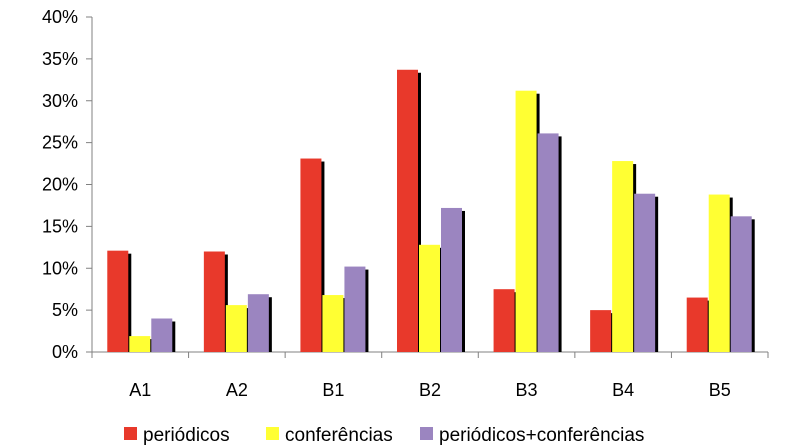 The width and height of the screenshot is (786, 446). What do you see at coordinates (60, 17) in the screenshot?
I see `y-tick-label: 40%` at bounding box center [60, 17].